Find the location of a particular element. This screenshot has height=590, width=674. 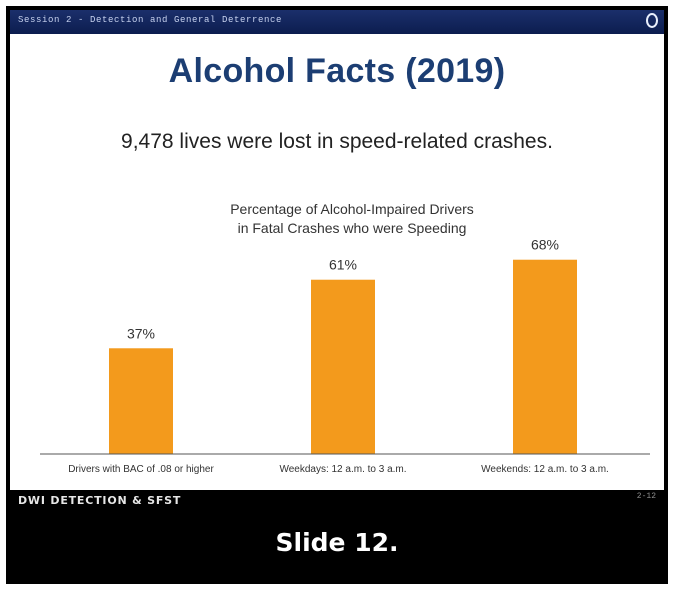

category-label-3: Weekends: 12 a.m. to 3 a.m. is located at coordinates (545, 469).